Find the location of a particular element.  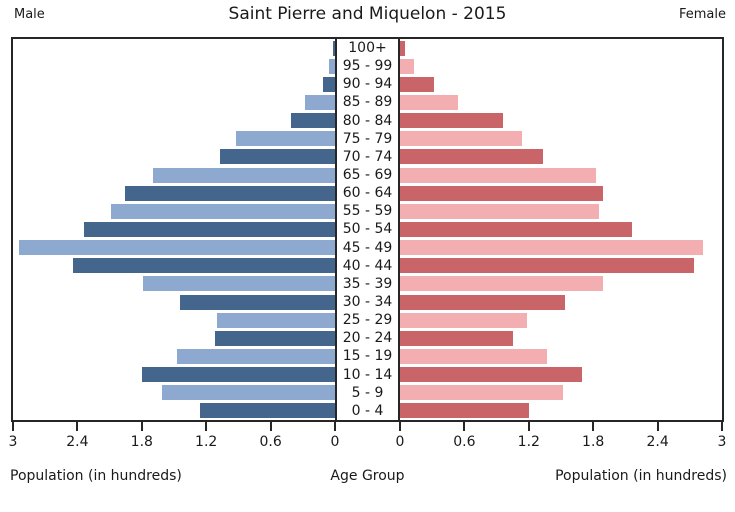

age-group-label-95-99: 95 - 99 is located at coordinates (367, 66).